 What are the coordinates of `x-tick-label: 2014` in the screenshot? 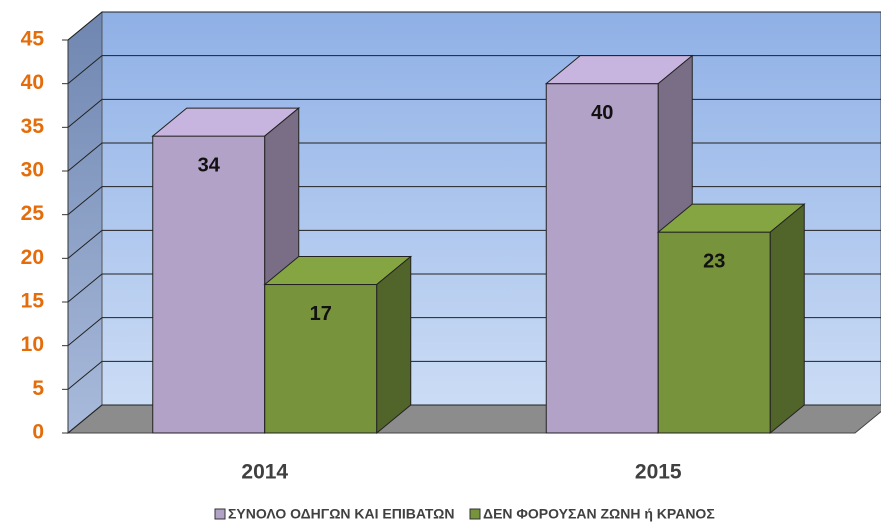 It's located at (264, 472).